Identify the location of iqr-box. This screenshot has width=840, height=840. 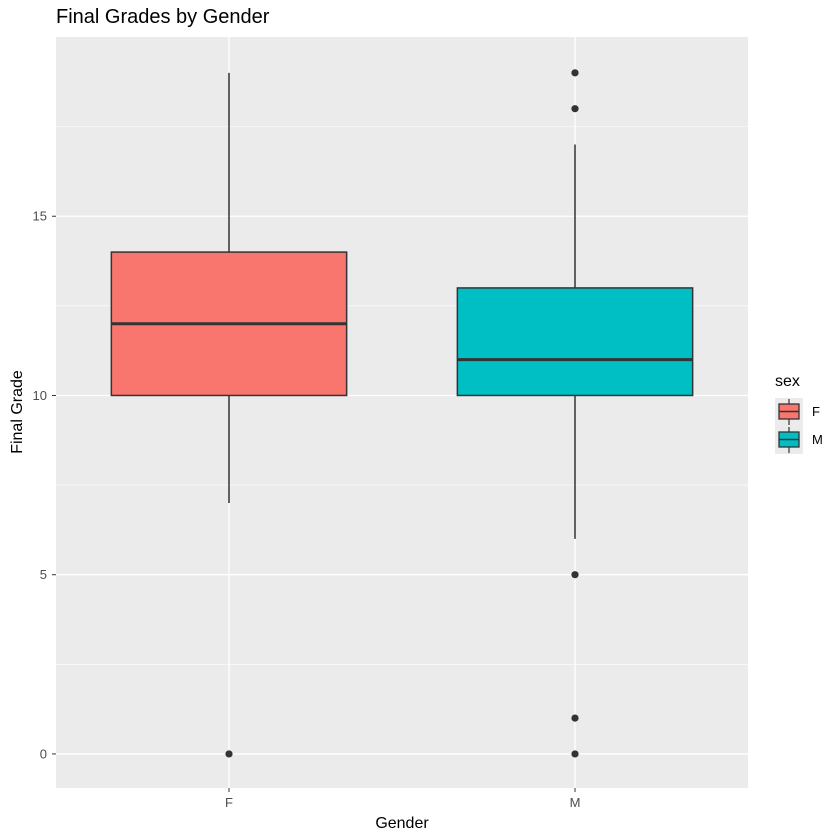
(575, 342).